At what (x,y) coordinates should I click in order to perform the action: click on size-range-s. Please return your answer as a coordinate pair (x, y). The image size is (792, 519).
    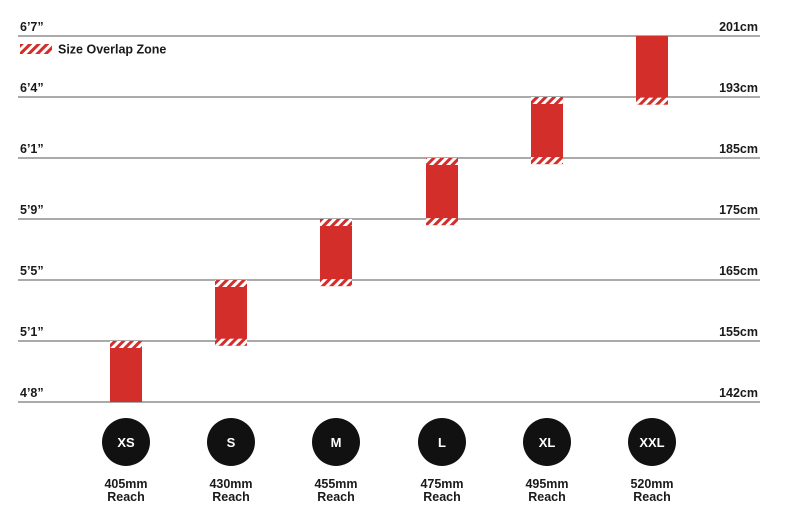
    Looking at the image, I should click on (231, 313).